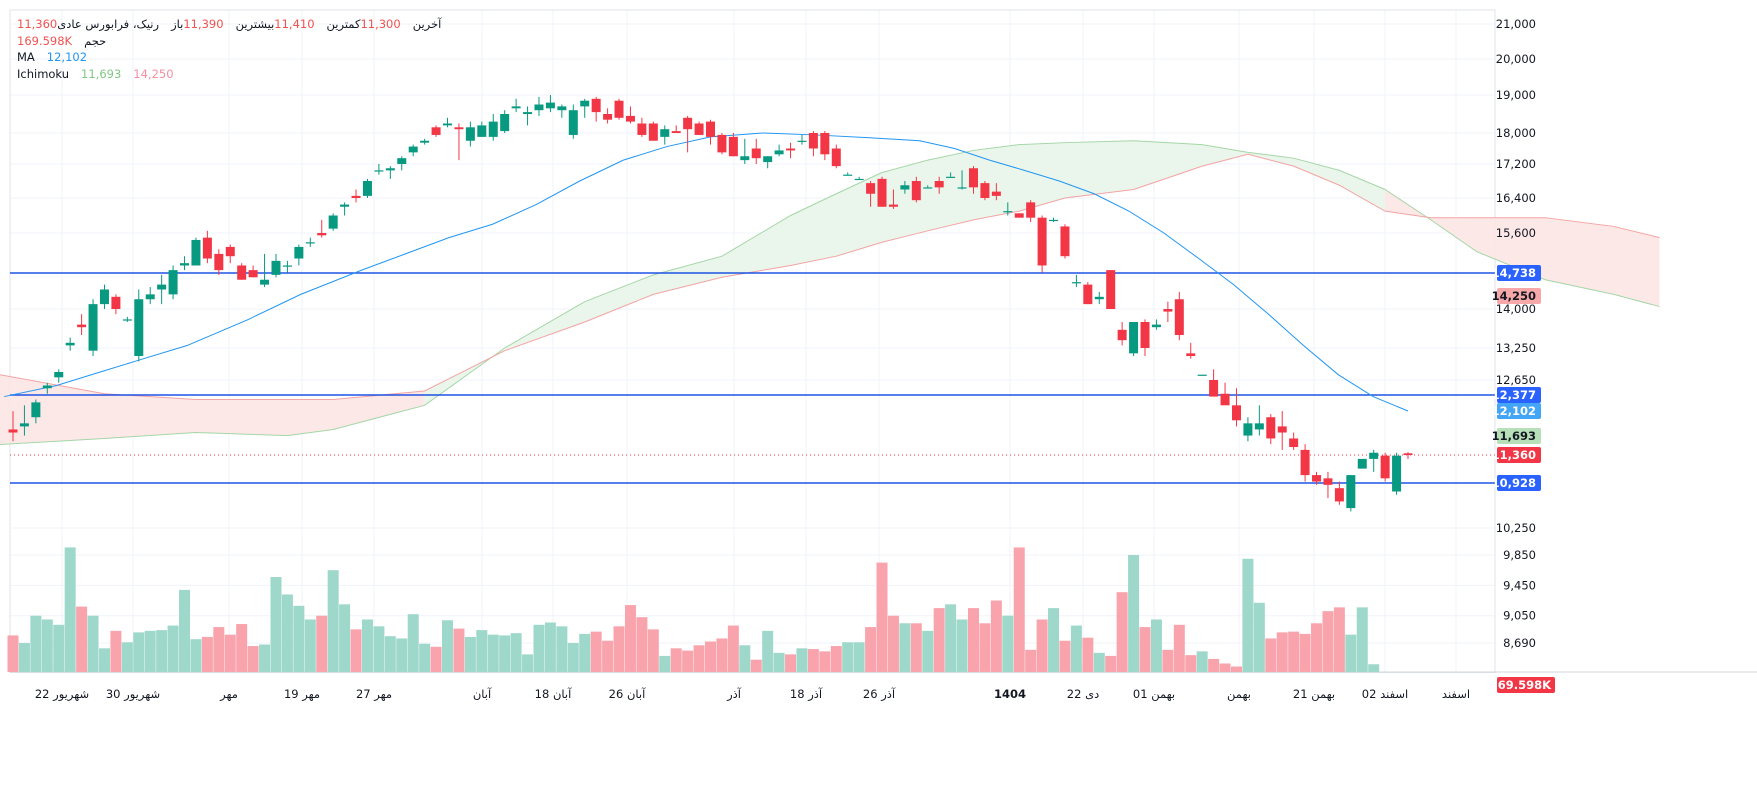 The width and height of the screenshot is (1757, 794). I want to click on y-axis-tick-label: 8,690, so click(1519, 643).